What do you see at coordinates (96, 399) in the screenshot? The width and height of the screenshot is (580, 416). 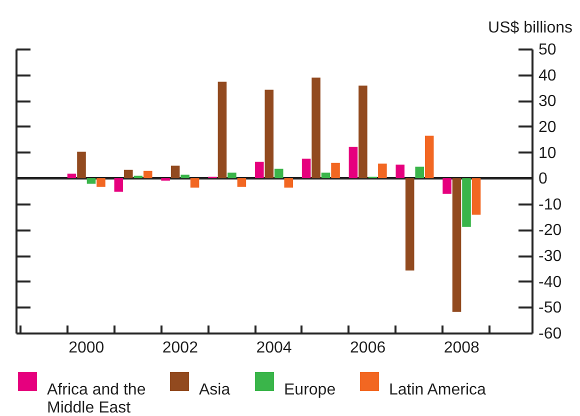 I see `legend-label: Africa and the Middle East` at bounding box center [96, 399].